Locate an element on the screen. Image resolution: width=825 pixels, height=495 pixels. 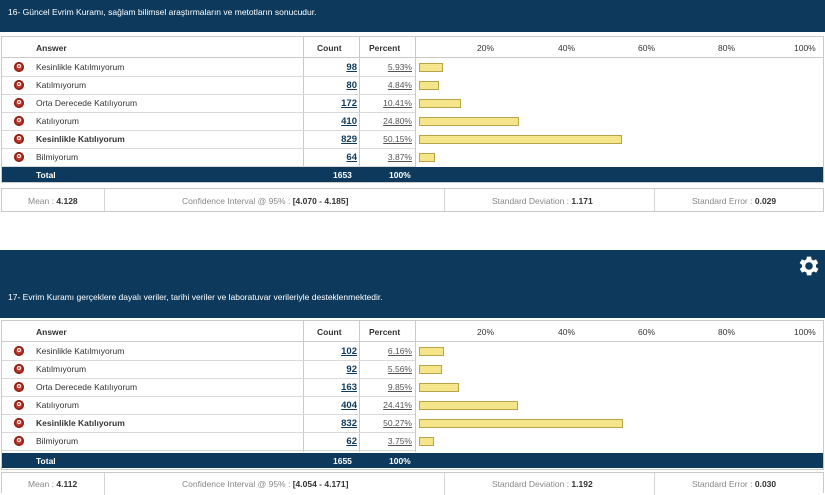
percent-link: 50.27% is located at coordinates (397, 423).